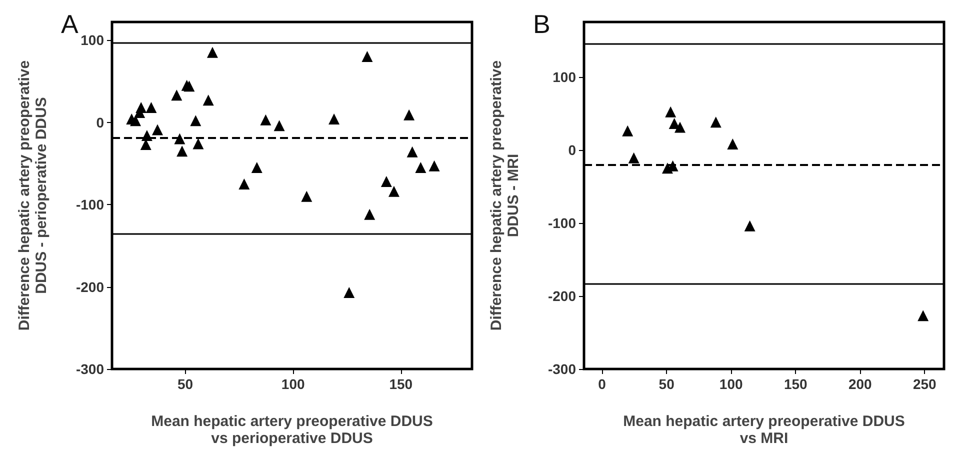  What do you see at coordinates (764, 430) in the screenshot?
I see `x-axis-title: Mean hepatic artery preoperative DDUS vs MRI` at bounding box center [764, 430].